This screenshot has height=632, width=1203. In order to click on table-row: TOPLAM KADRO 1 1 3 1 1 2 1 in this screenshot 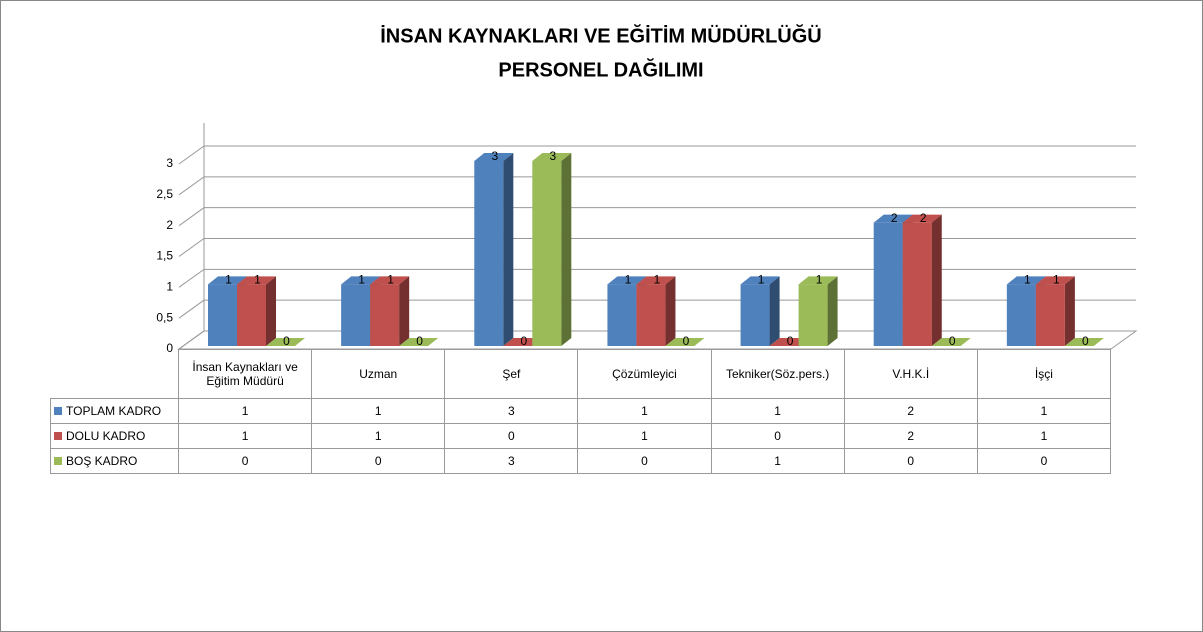, I will do `click(580, 411)`.